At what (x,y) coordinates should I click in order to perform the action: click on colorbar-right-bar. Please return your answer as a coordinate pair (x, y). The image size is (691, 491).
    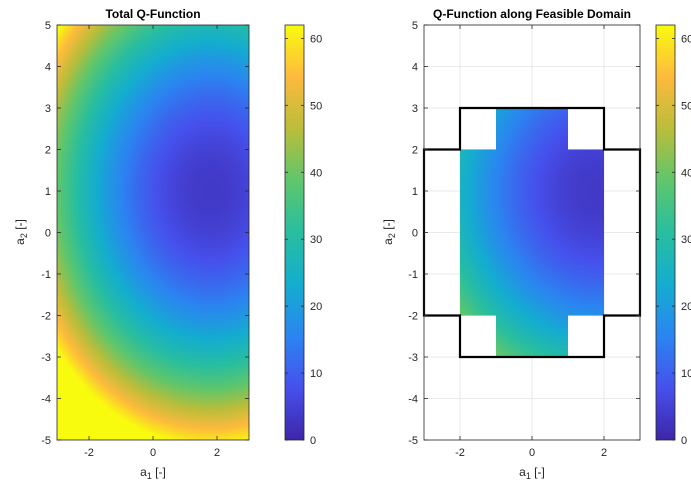
    Looking at the image, I should click on (665, 232).